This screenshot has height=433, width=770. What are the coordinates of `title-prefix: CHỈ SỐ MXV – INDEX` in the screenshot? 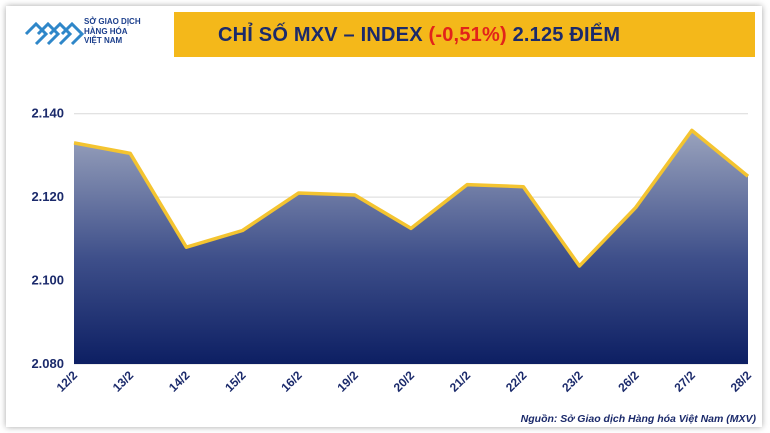 It's located at (323, 35).